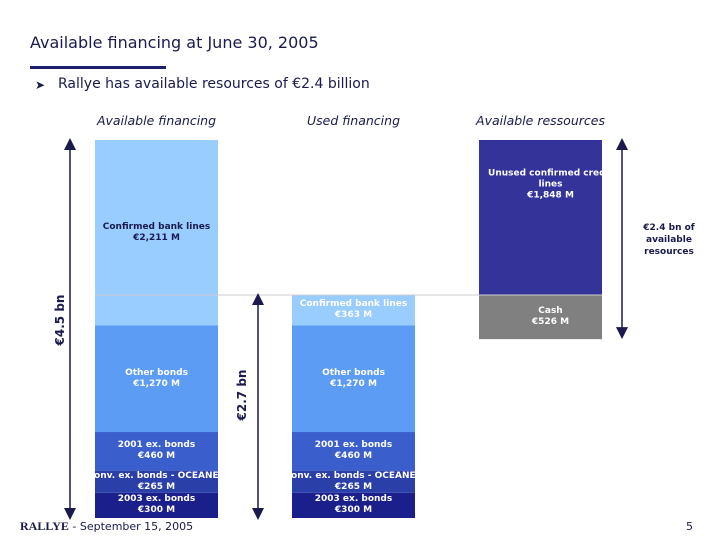 The image size is (720, 540). What do you see at coordinates (353, 315) in the screenshot?
I see `segment-value: €363 M` at bounding box center [353, 315].